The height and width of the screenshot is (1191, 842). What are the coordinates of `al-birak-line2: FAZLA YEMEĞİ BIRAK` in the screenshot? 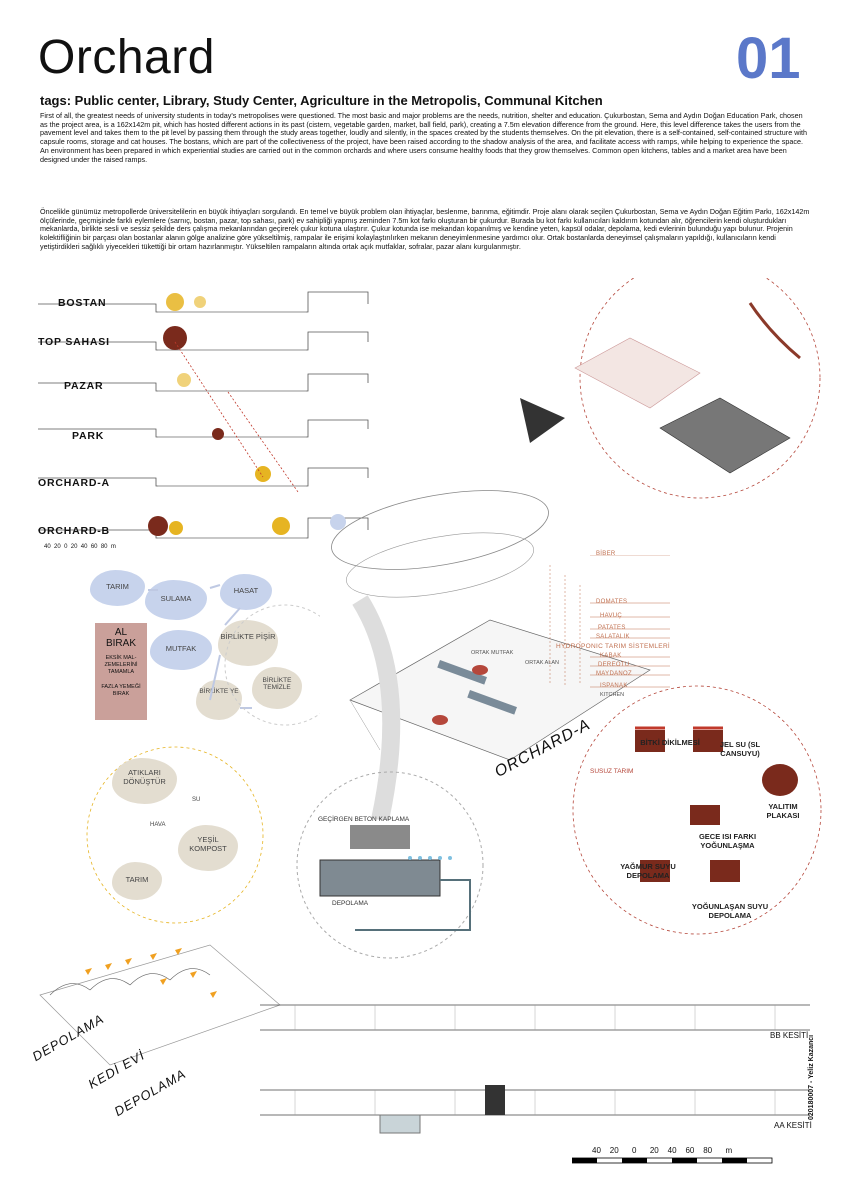 It's located at (121, 690).